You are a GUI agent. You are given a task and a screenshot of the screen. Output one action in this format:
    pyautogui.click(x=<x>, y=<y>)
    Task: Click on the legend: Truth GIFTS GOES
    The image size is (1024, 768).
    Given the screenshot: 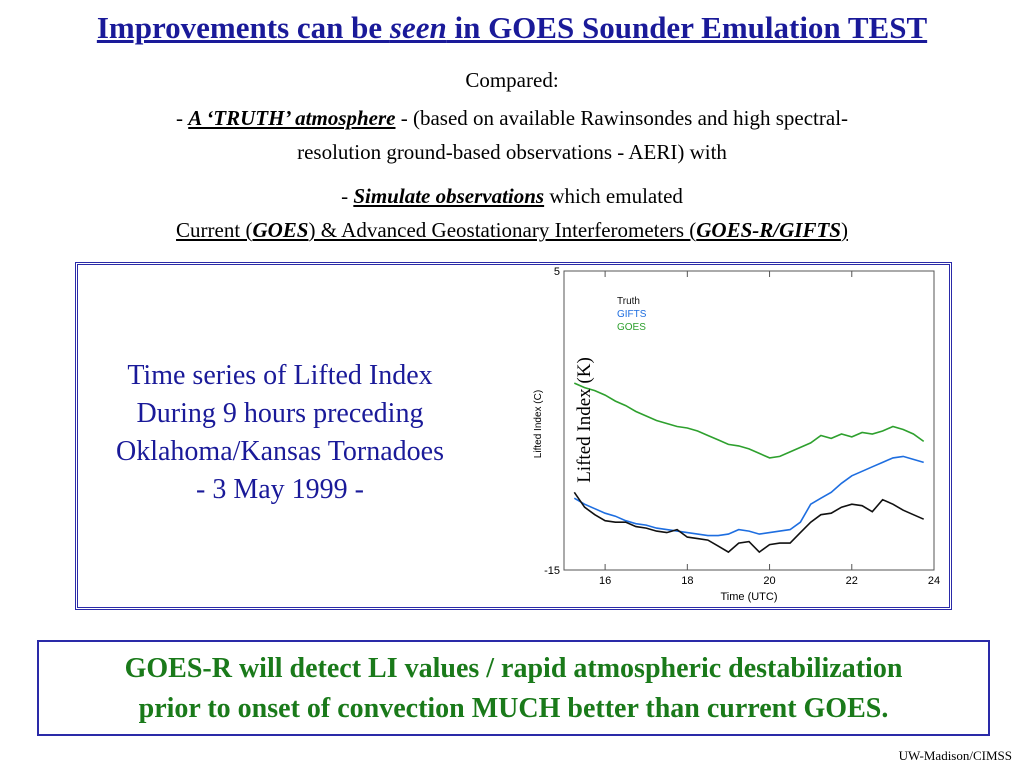 What is the action you would take?
    pyautogui.click(x=632, y=314)
    